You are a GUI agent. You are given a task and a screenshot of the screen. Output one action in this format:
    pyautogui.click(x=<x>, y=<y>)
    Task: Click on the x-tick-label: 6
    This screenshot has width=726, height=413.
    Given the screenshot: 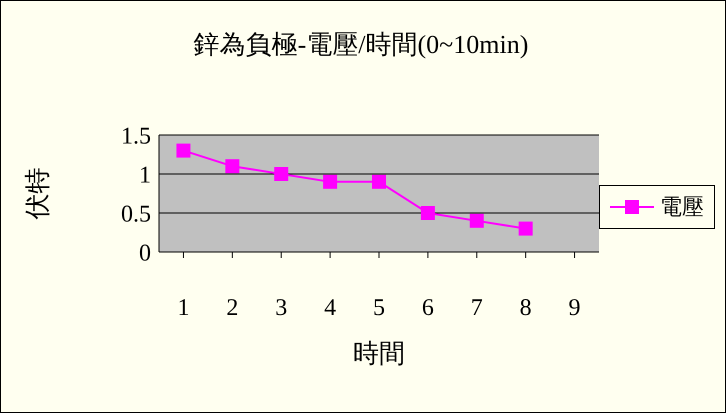 What is the action you would take?
    pyautogui.click(x=428, y=308)
    